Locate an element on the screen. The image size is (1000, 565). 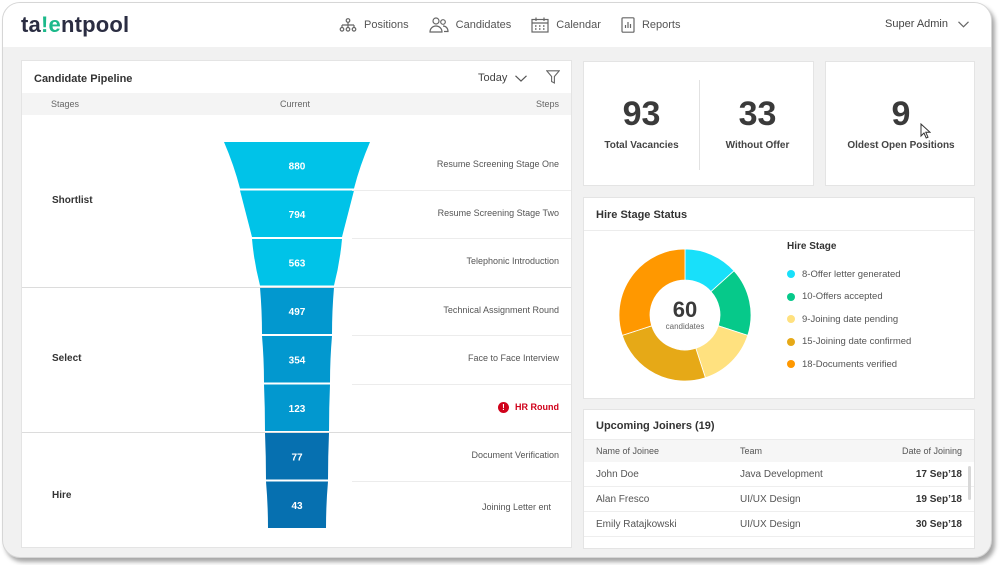
step-label-text: Resume Screening Stage One is located at coordinates (497, 164).